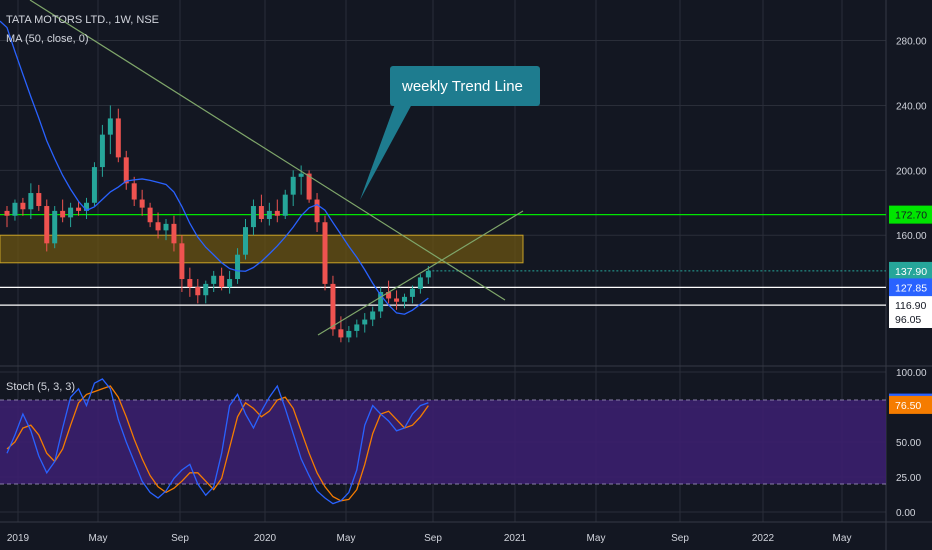  I want to click on level-white-2-badge: 116.90, so click(910, 306).